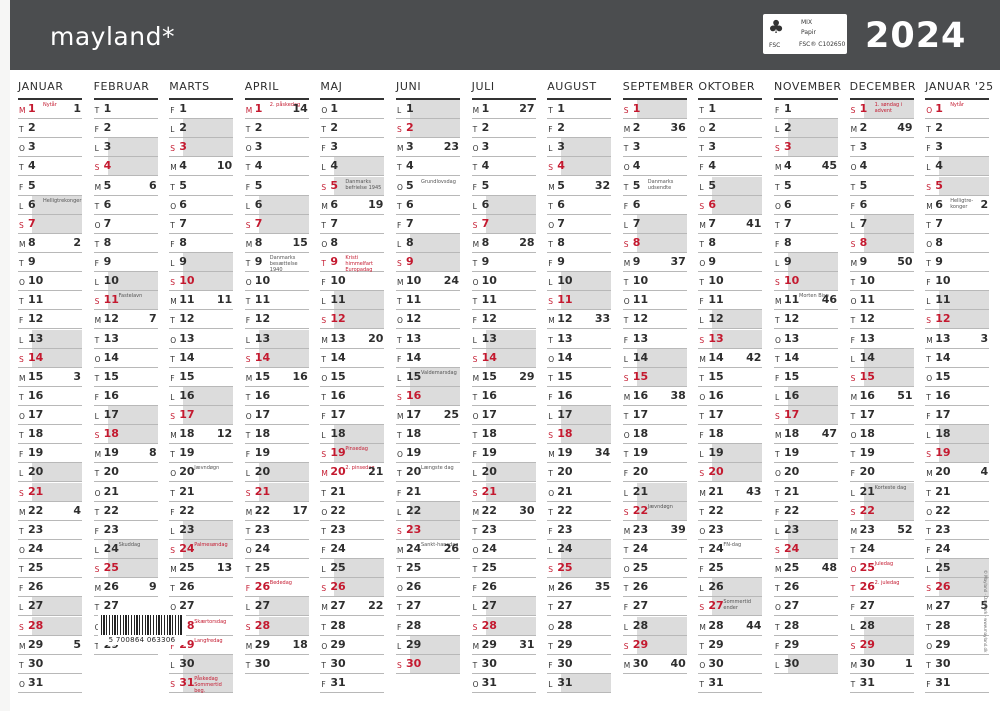  Describe the element at coordinates (352, 473) in the screenshot. I see `day-cell: M 20 2. pinsedag 21` at that location.